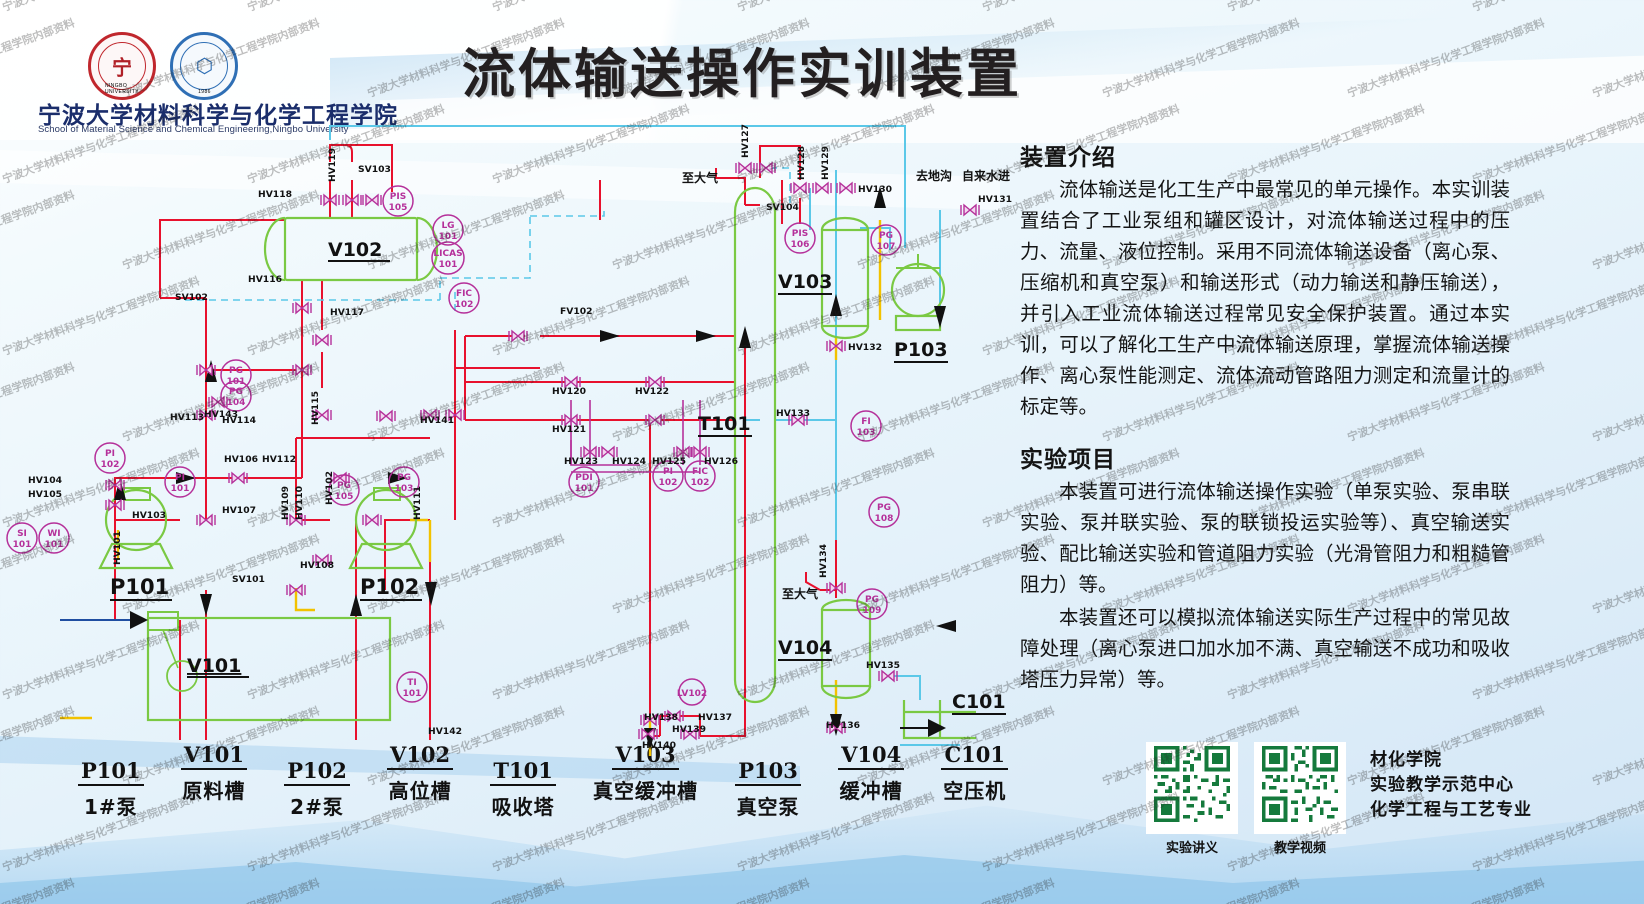 The width and height of the screenshot is (1644, 904). Describe the element at coordinates (1068, 158) in the screenshot. I see `section-title-intro: 装置介绍` at that location.